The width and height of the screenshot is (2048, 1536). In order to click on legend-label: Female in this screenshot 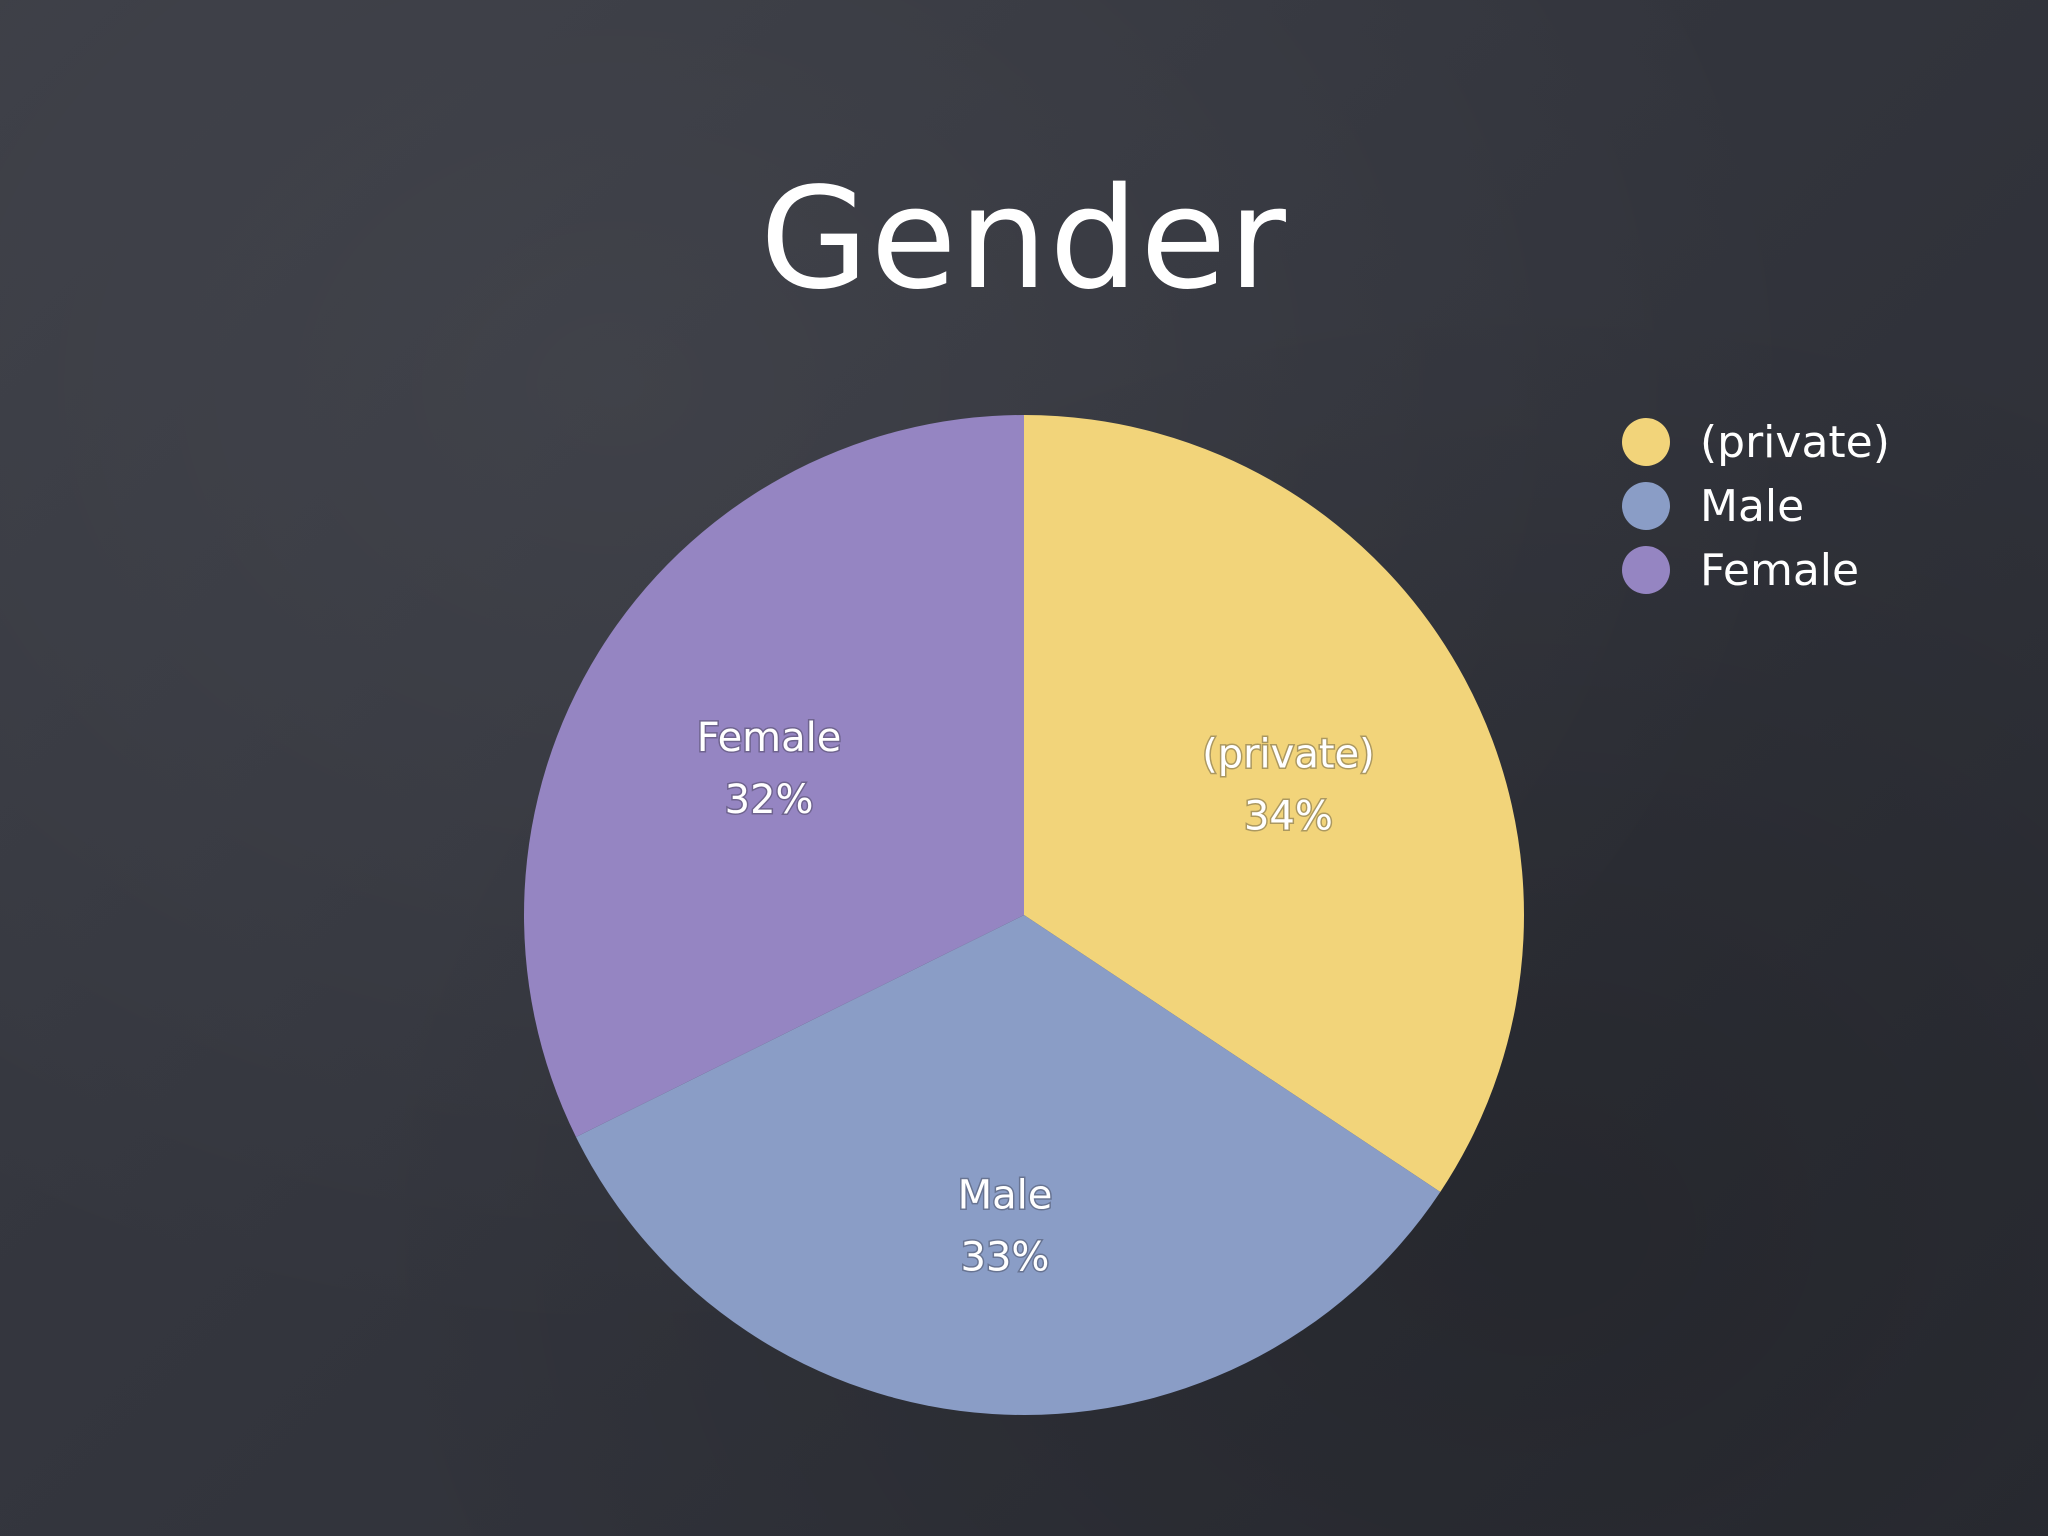, I will do `click(1780, 570)`.